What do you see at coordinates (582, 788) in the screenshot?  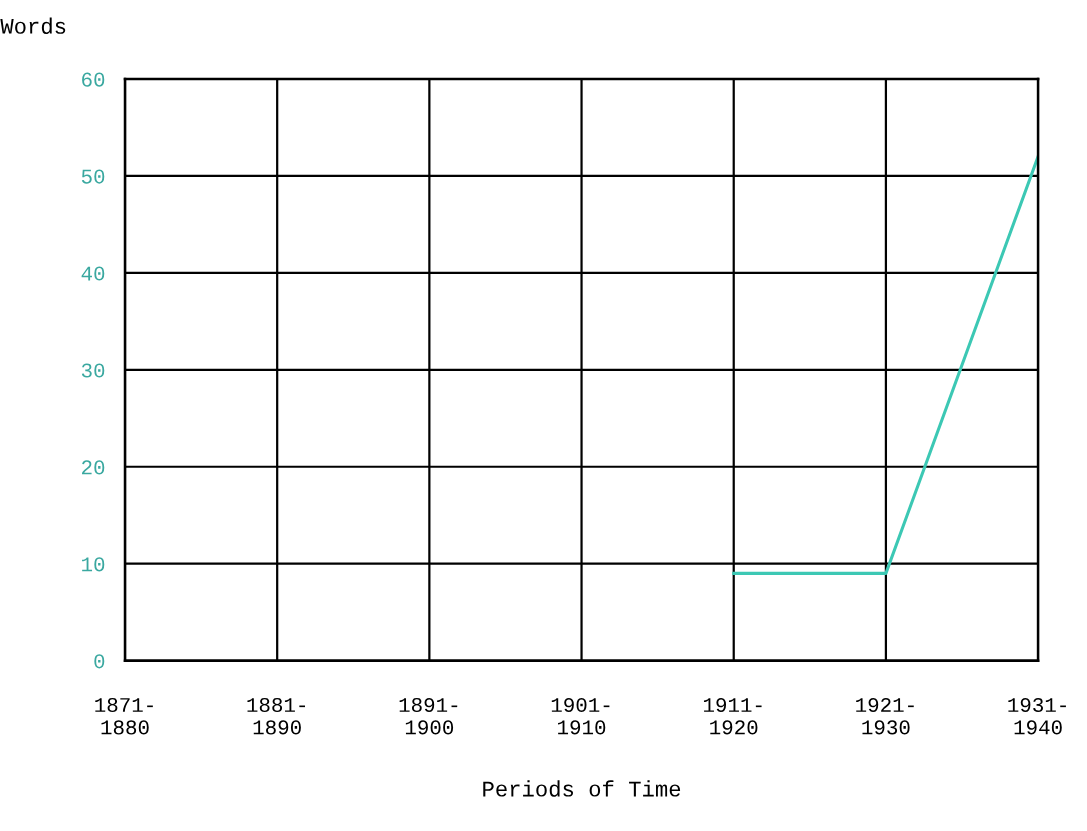 I see `x-axis-title: Periods of Time` at bounding box center [582, 788].